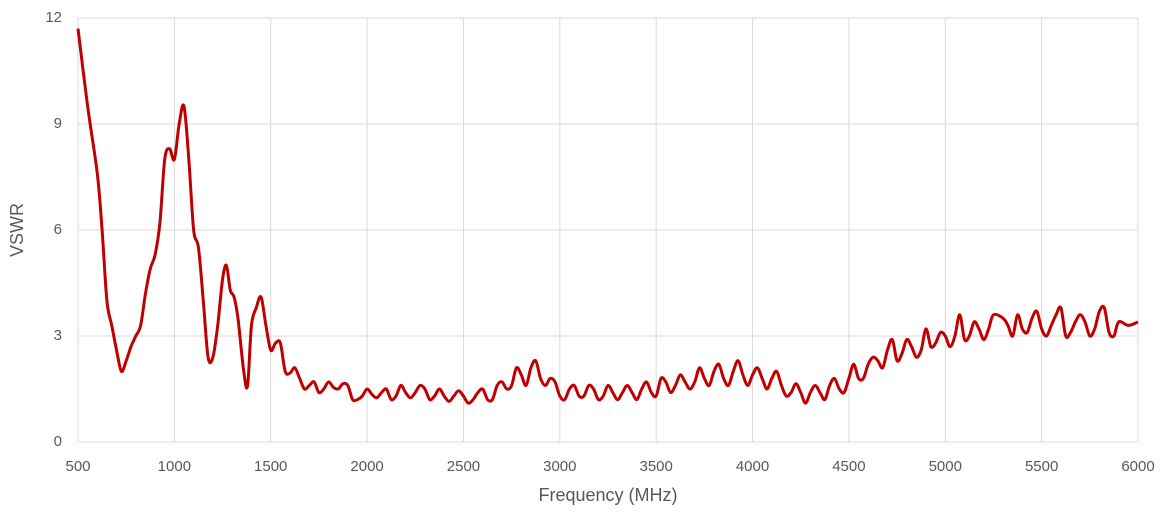  Describe the element at coordinates (559, 466) in the screenshot. I see `x-tick-label: 3000` at that location.